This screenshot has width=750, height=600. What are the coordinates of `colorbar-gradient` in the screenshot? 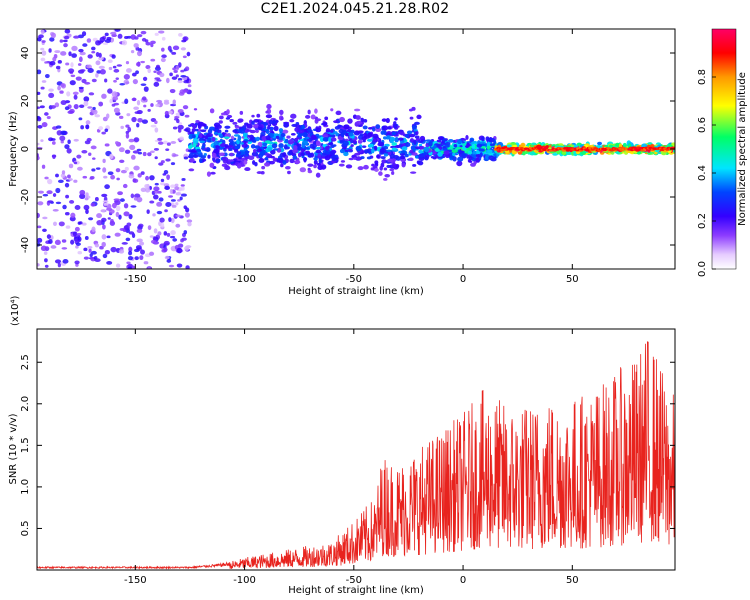 It's located at (724, 149).